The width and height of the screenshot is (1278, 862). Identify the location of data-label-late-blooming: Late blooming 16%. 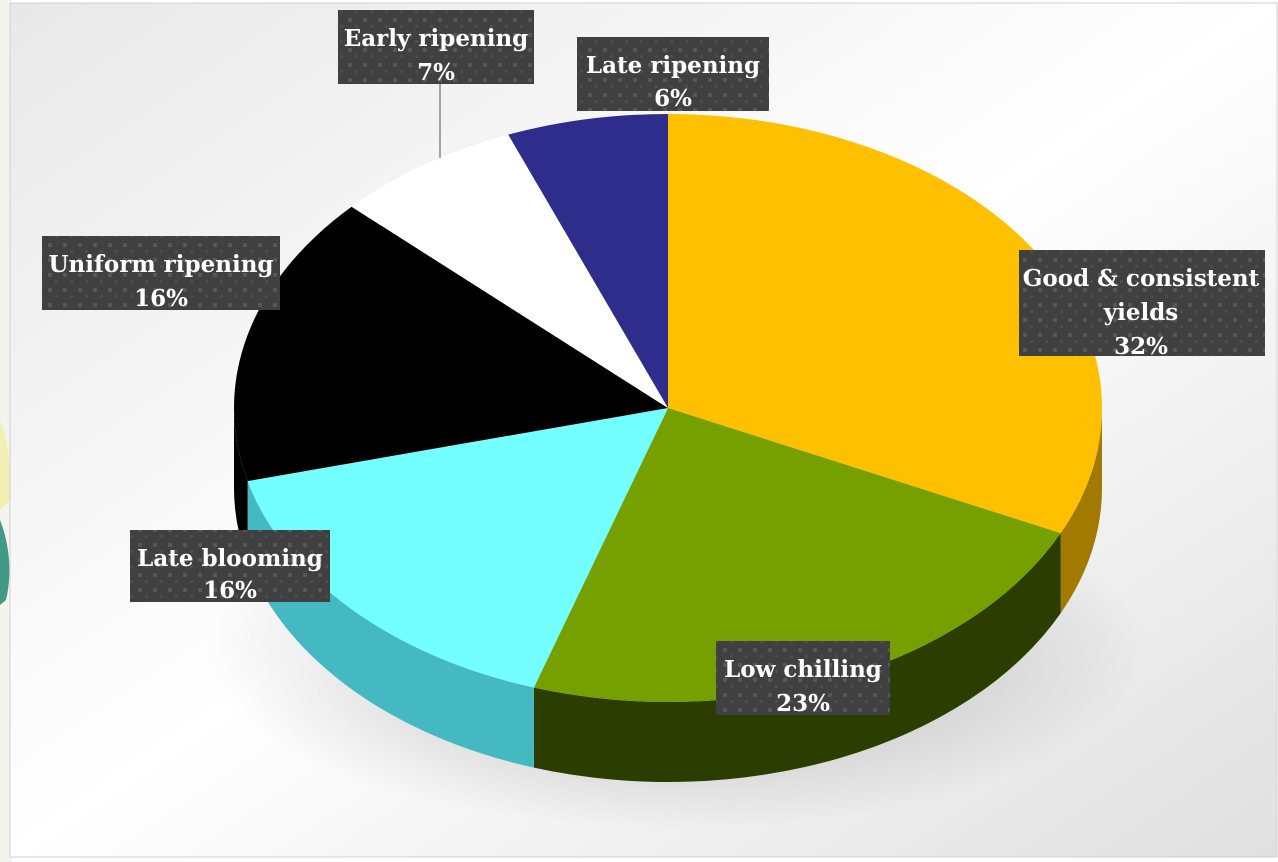
(230, 567).